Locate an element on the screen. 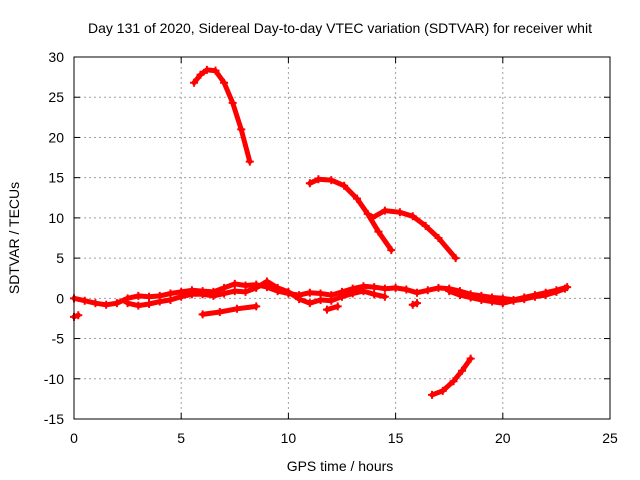 This screenshot has width=640, height=480. x-tick-label: 15 is located at coordinates (396, 438).